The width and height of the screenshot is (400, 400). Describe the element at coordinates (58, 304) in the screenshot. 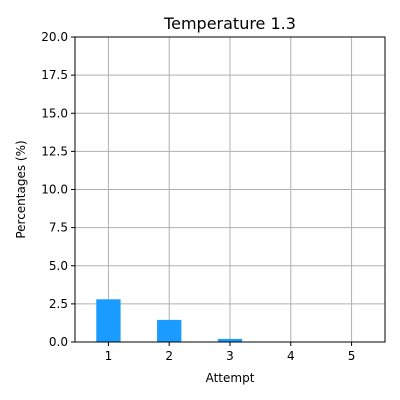

I see `y-tick-label: 2.5` at that location.